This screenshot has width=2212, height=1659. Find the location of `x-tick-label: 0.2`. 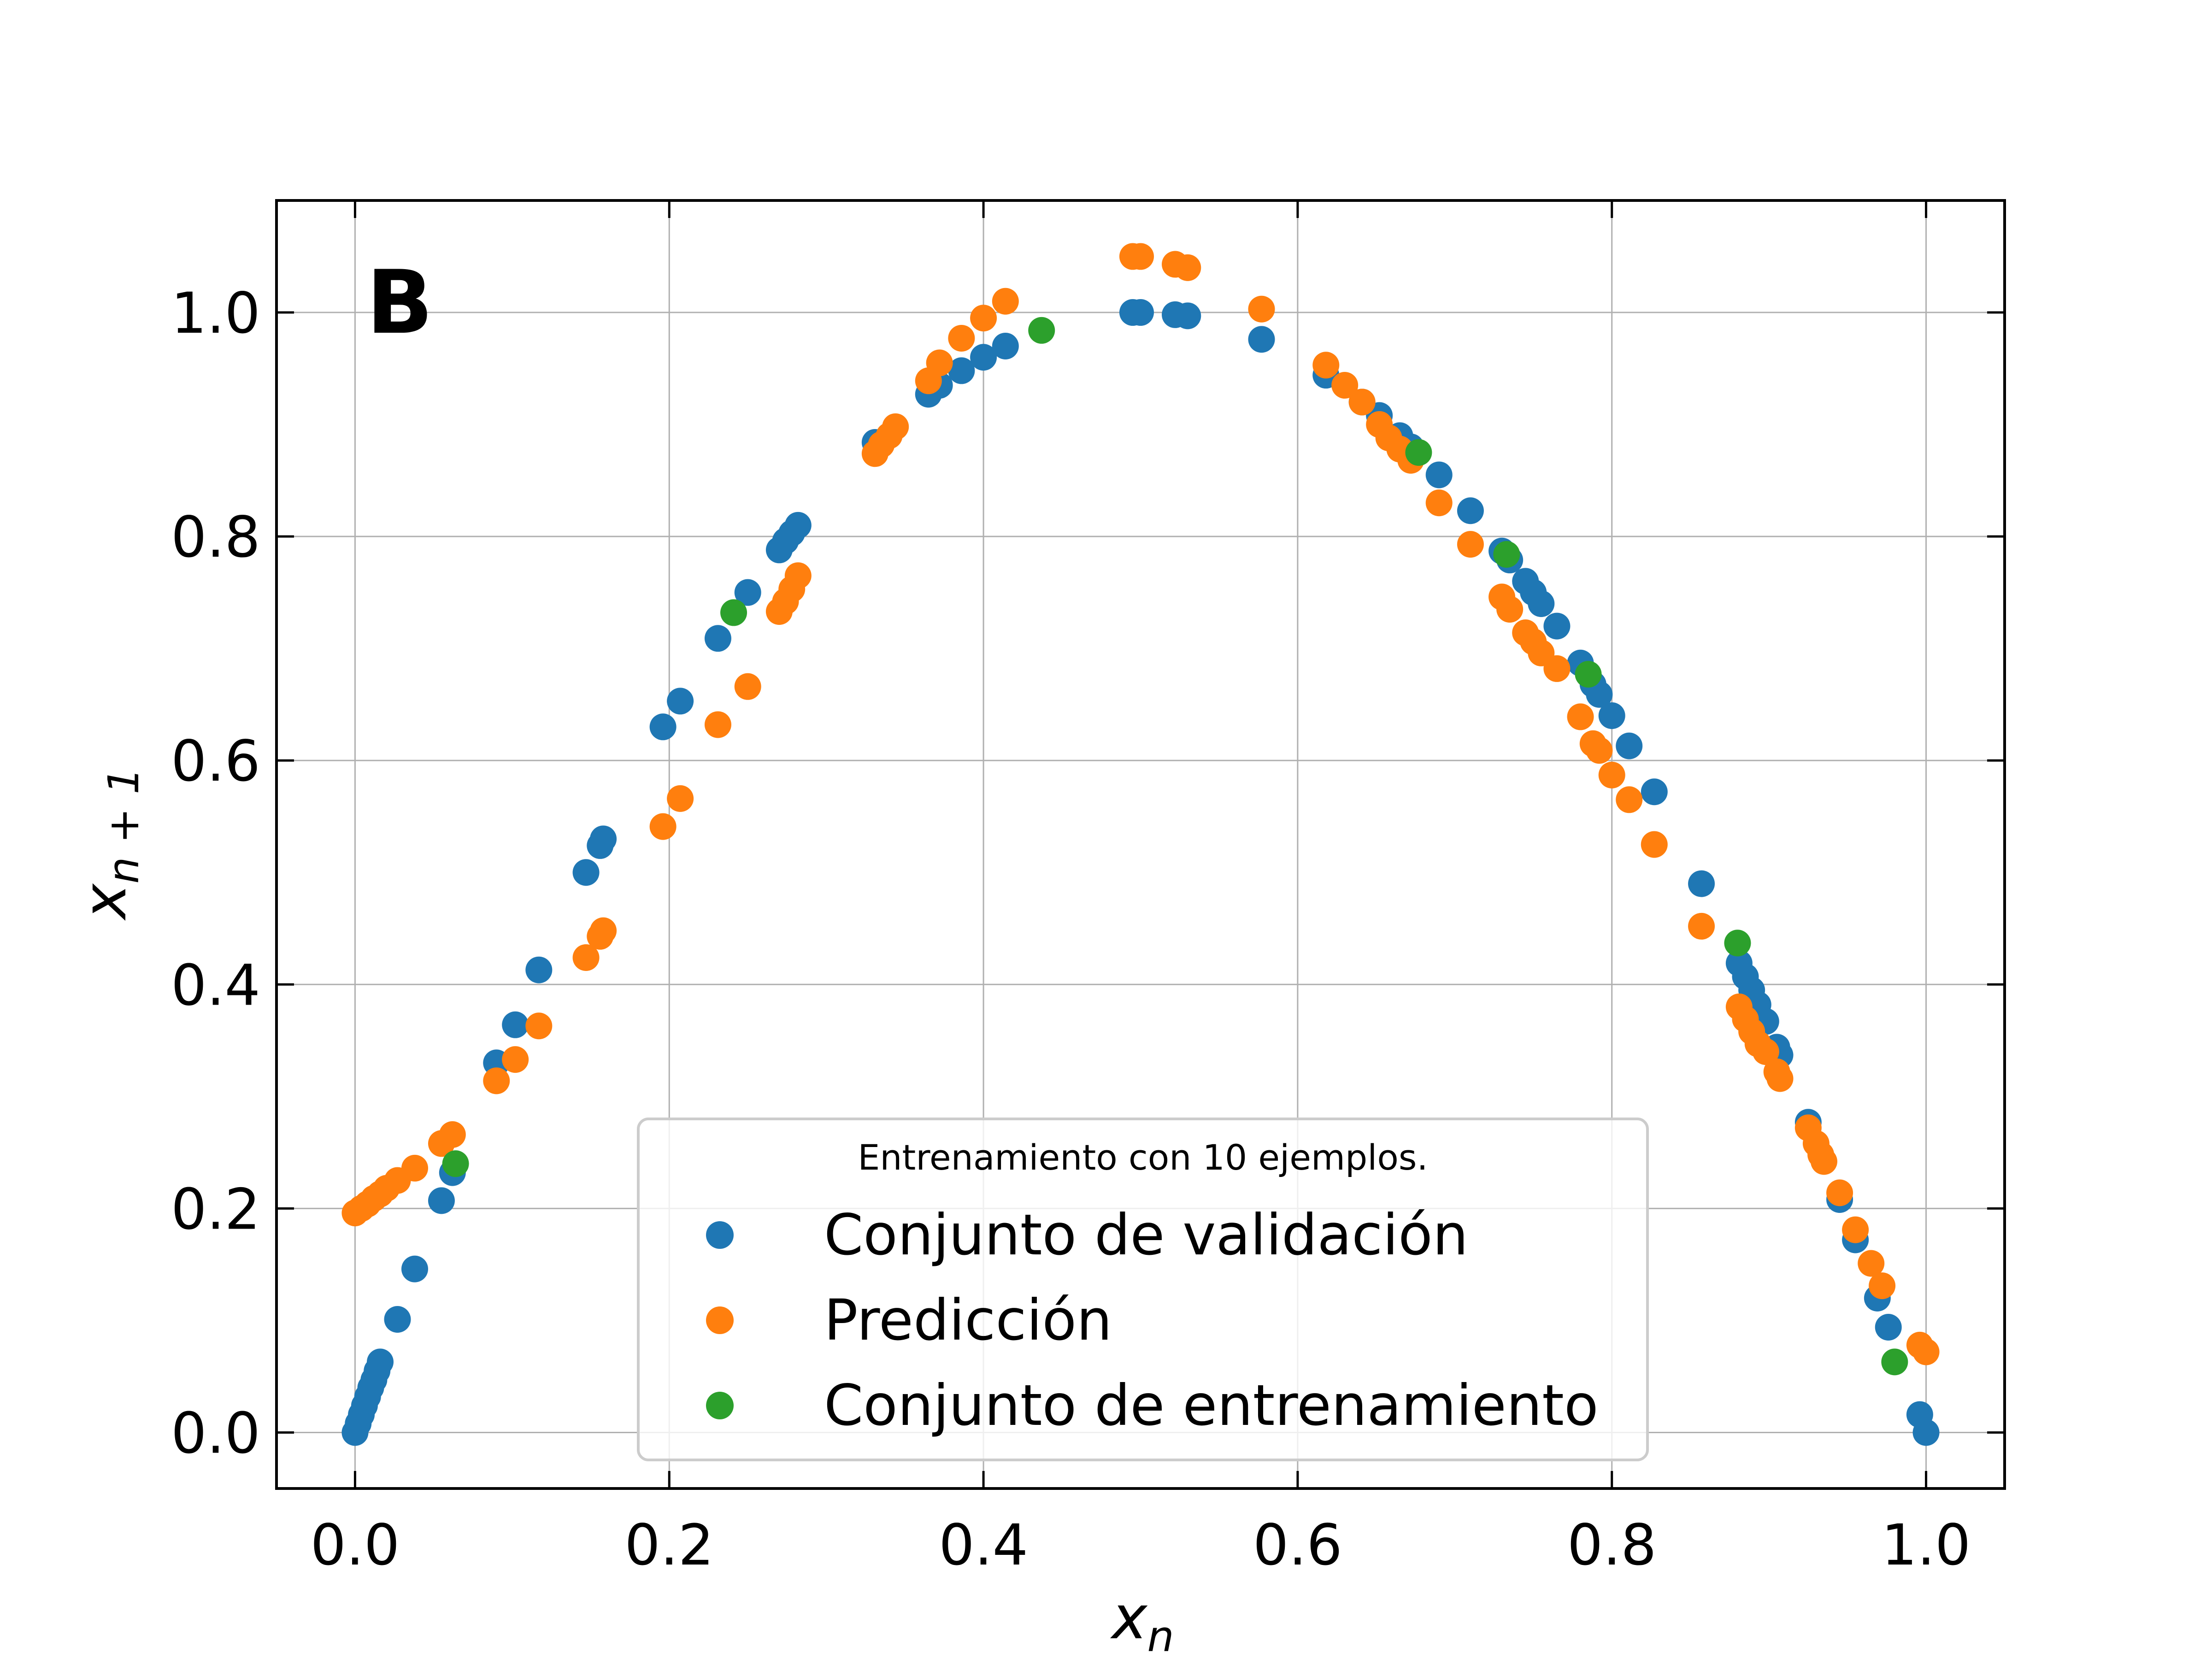

x-tick-label: 0.2 is located at coordinates (669, 1545).